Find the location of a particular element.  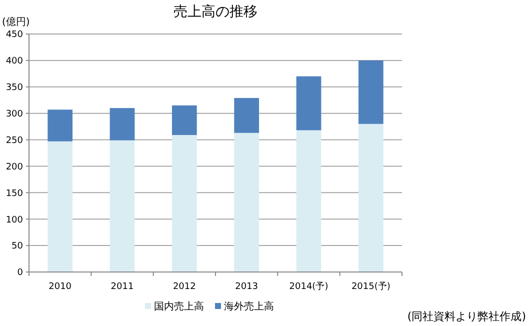

y-tick-label: 400 is located at coordinates (15, 61).